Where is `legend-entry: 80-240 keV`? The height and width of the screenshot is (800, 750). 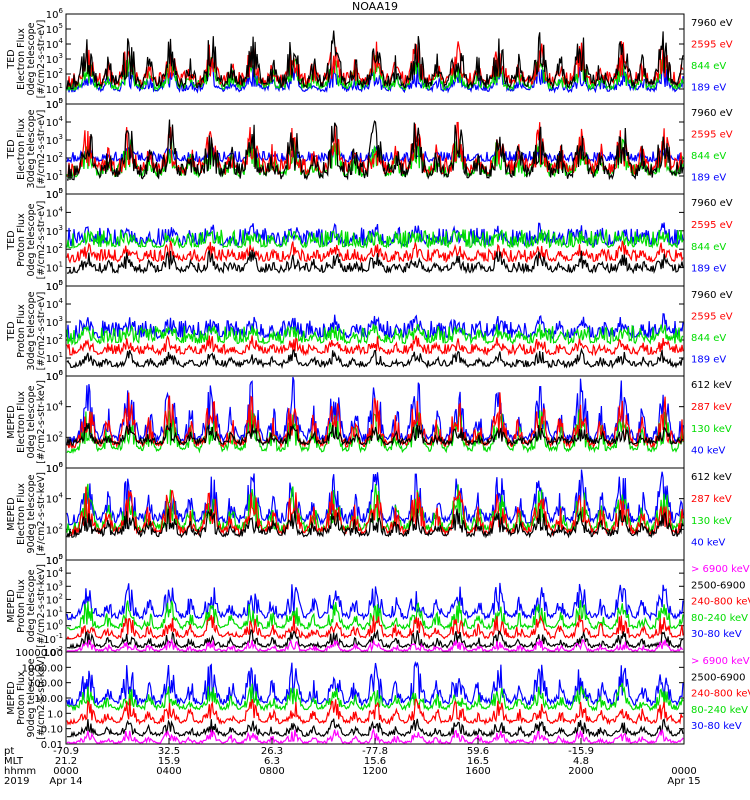 legend-entry: 80-240 keV is located at coordinates (719, 618).